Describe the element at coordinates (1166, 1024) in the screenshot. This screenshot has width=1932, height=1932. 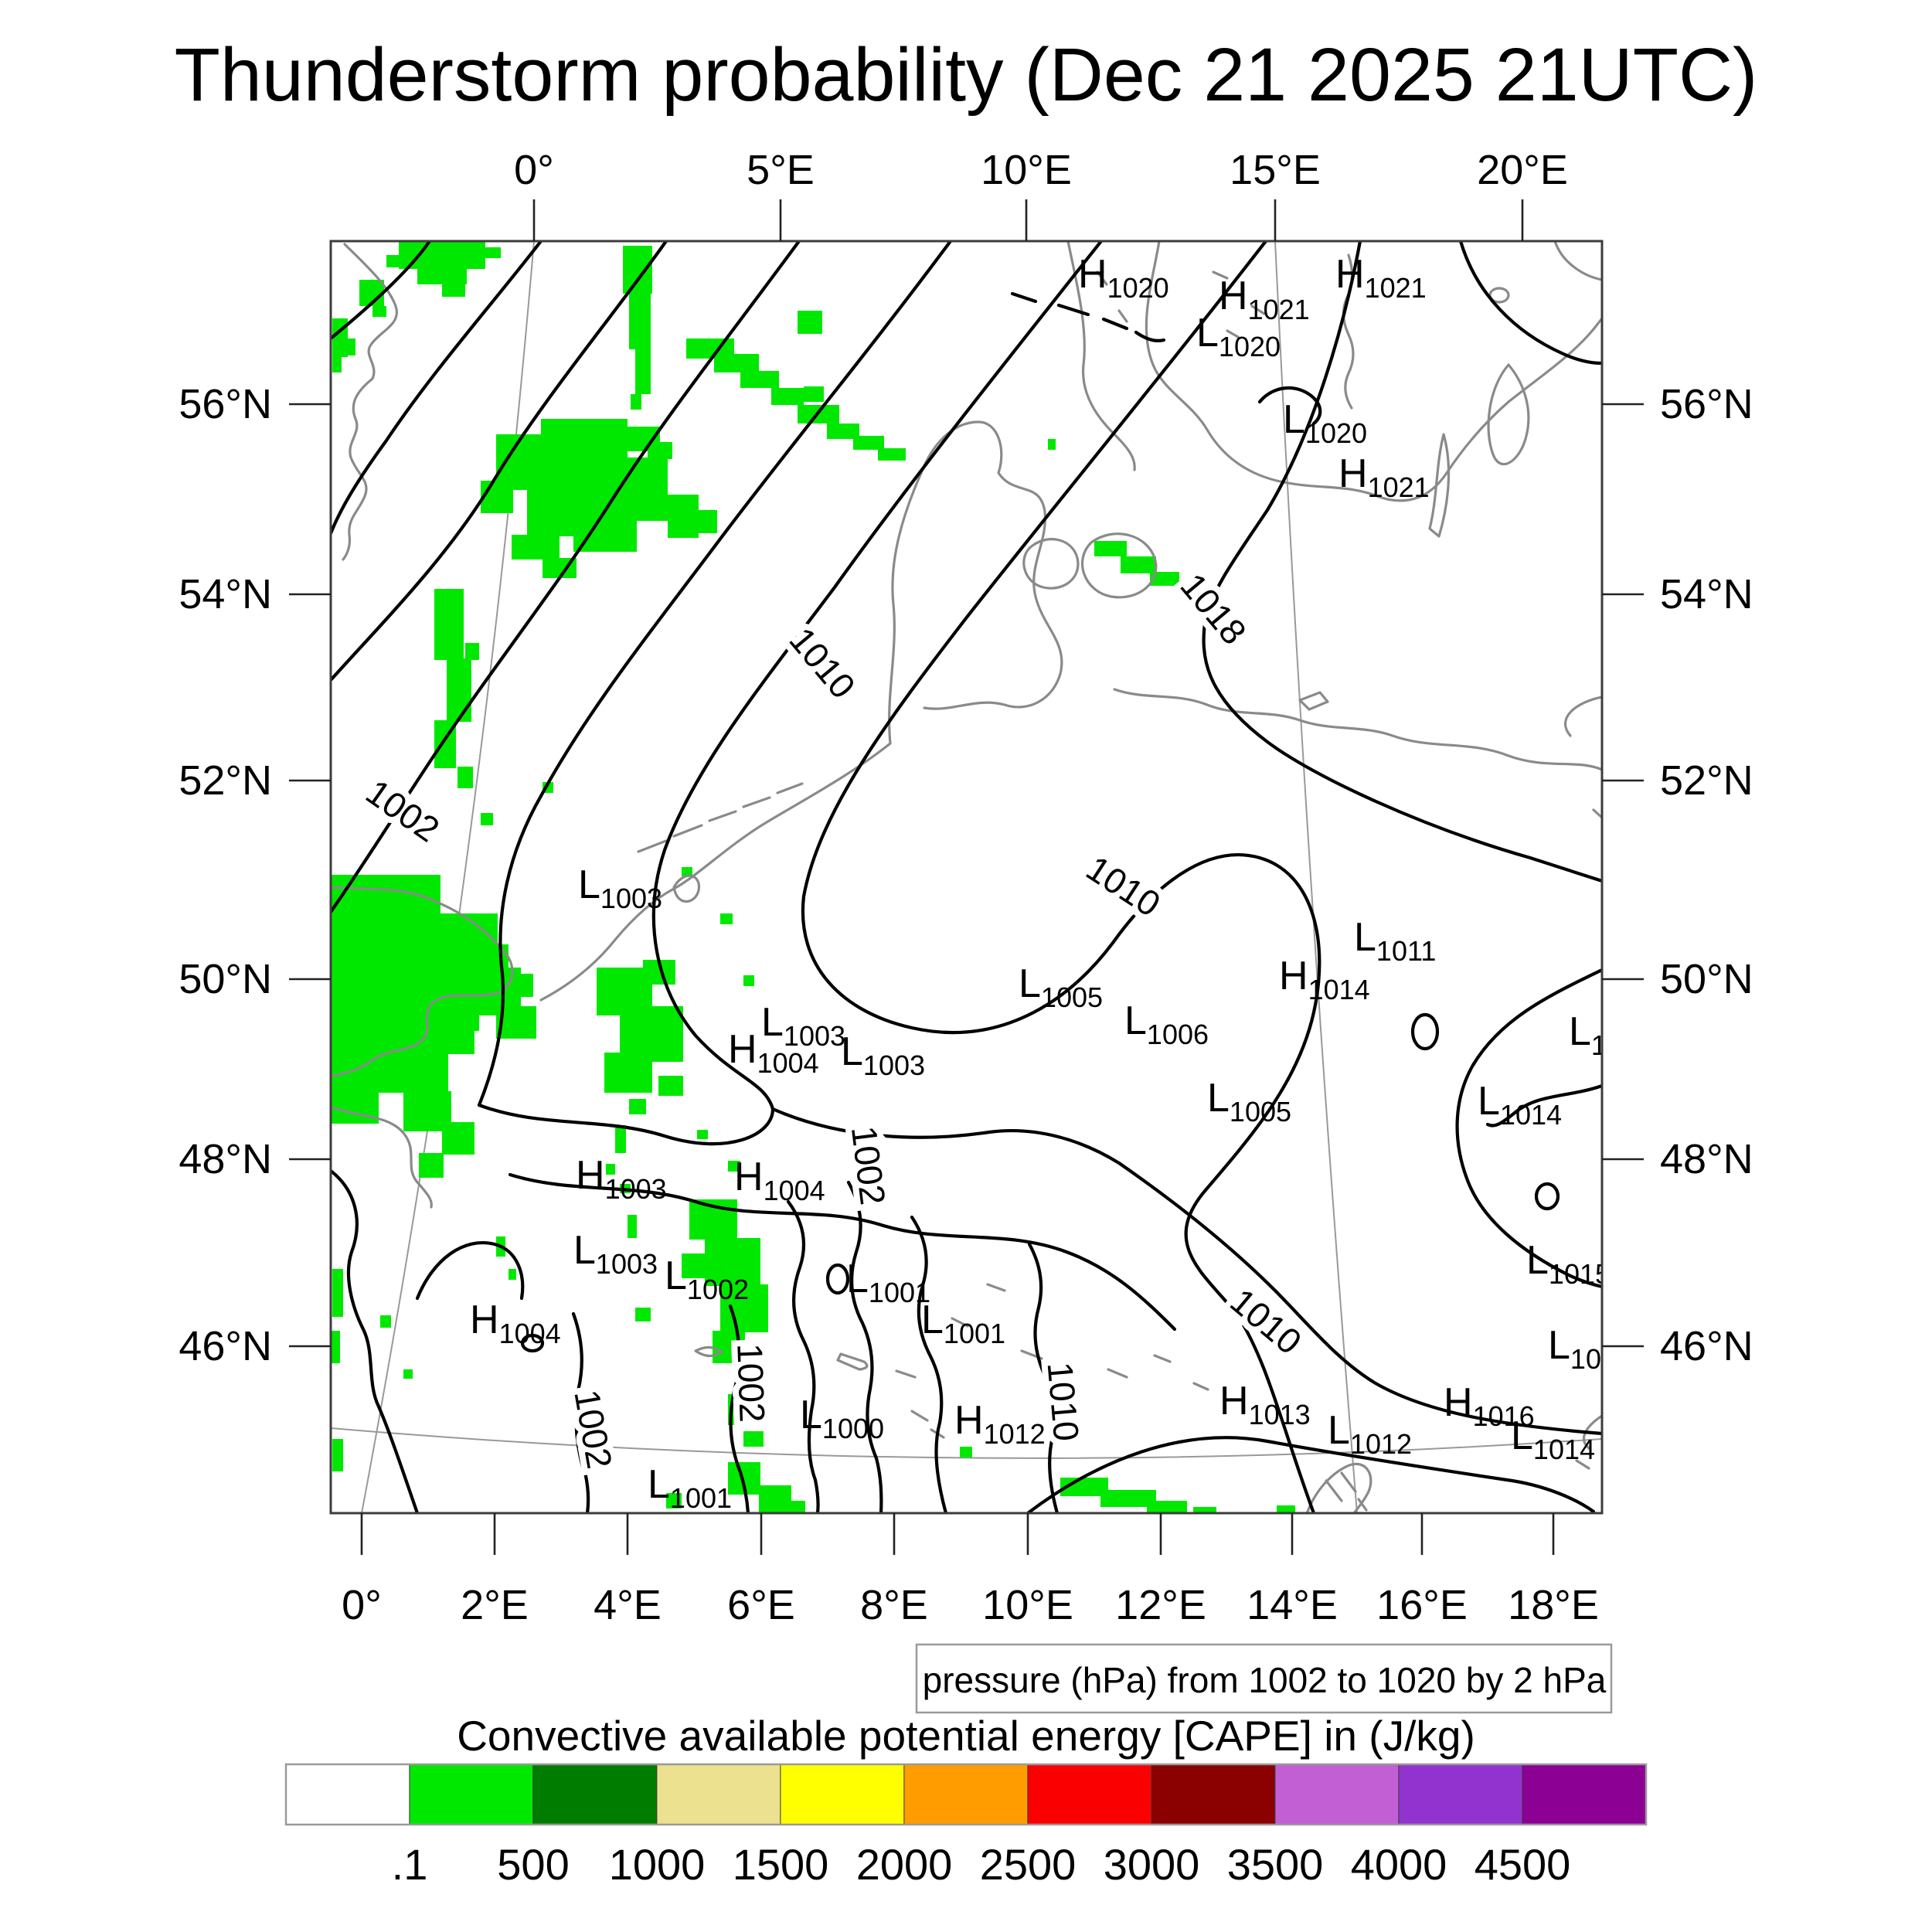
I see `low-pressure-label: L1006` at that location.